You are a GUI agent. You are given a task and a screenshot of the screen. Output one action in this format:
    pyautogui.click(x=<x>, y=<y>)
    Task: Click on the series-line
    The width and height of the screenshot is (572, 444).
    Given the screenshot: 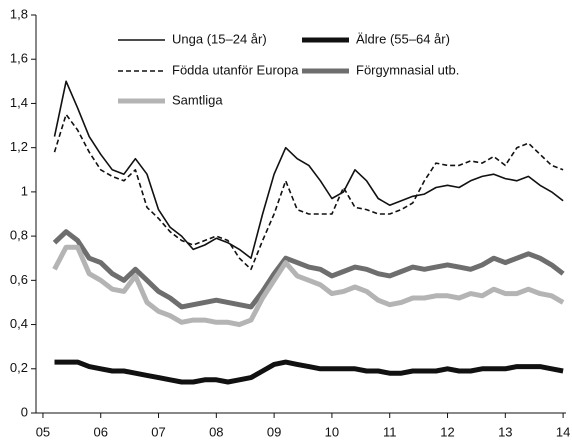 What is the action you would take?
    pyautogui.click(x=309, y=372)
    